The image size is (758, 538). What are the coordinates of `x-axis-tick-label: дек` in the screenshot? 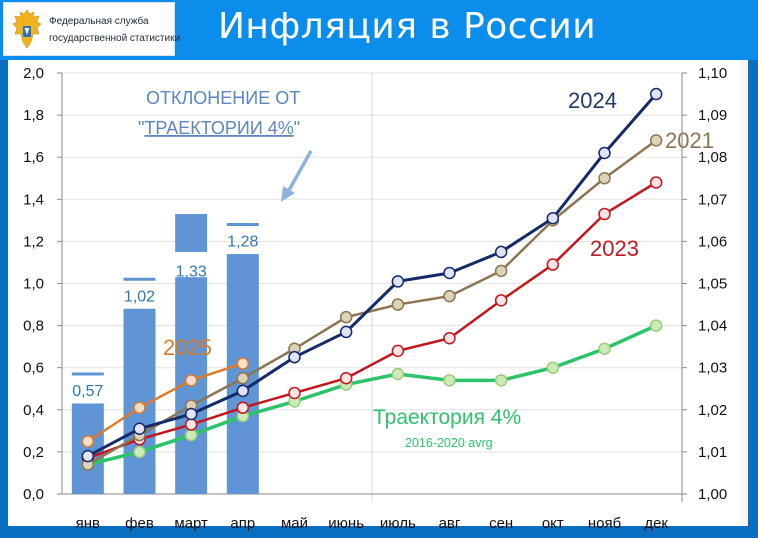 It's located at (656, 523).